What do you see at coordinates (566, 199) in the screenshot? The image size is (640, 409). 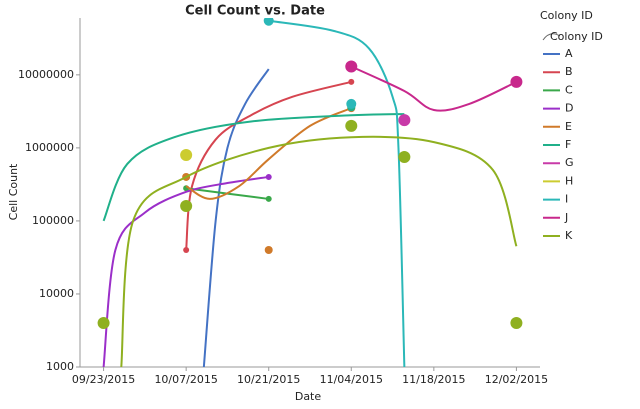 I see `legend-label: I` at bounding box center [566, 199].